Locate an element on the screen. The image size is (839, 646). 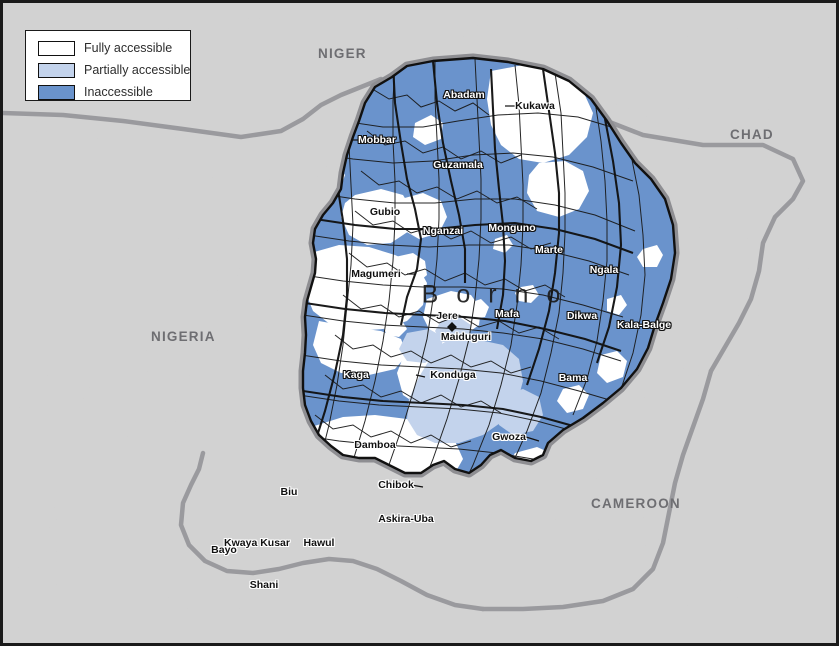
lga-label-hawul: Hawul is located at coordinates (319, 542).